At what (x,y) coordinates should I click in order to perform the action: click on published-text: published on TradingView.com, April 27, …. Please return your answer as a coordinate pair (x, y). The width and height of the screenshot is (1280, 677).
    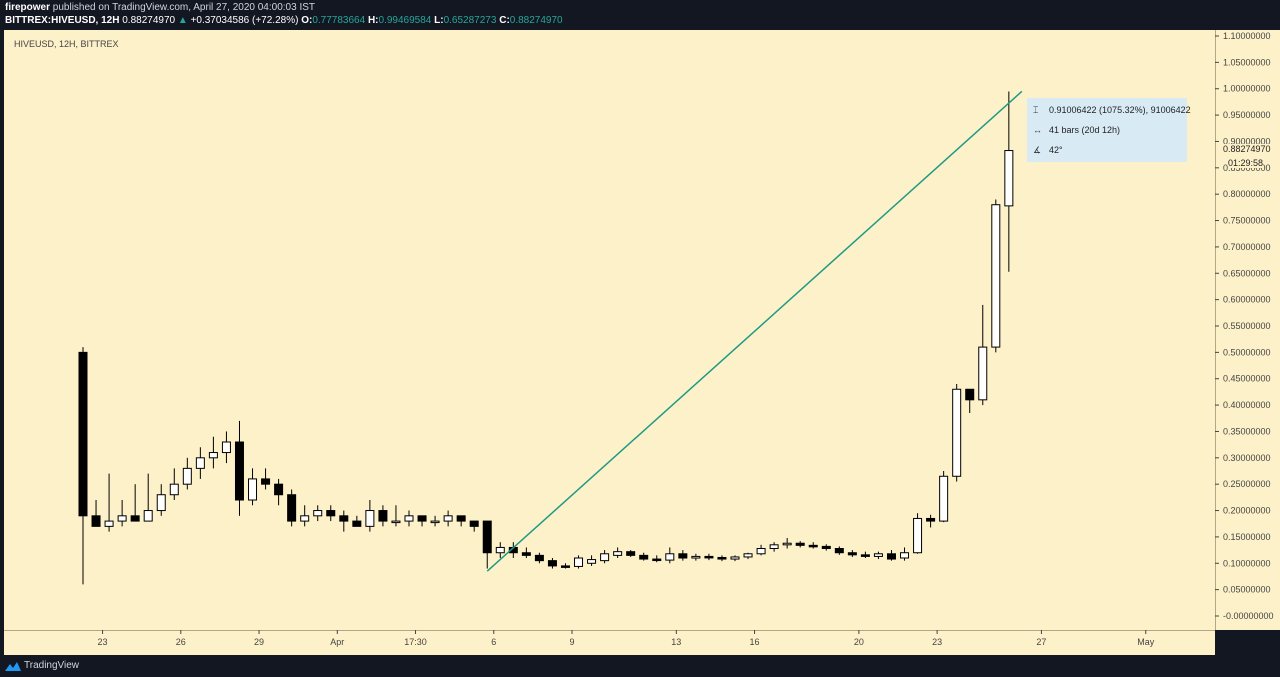
    Looking at the image, I should click on (184, 7).